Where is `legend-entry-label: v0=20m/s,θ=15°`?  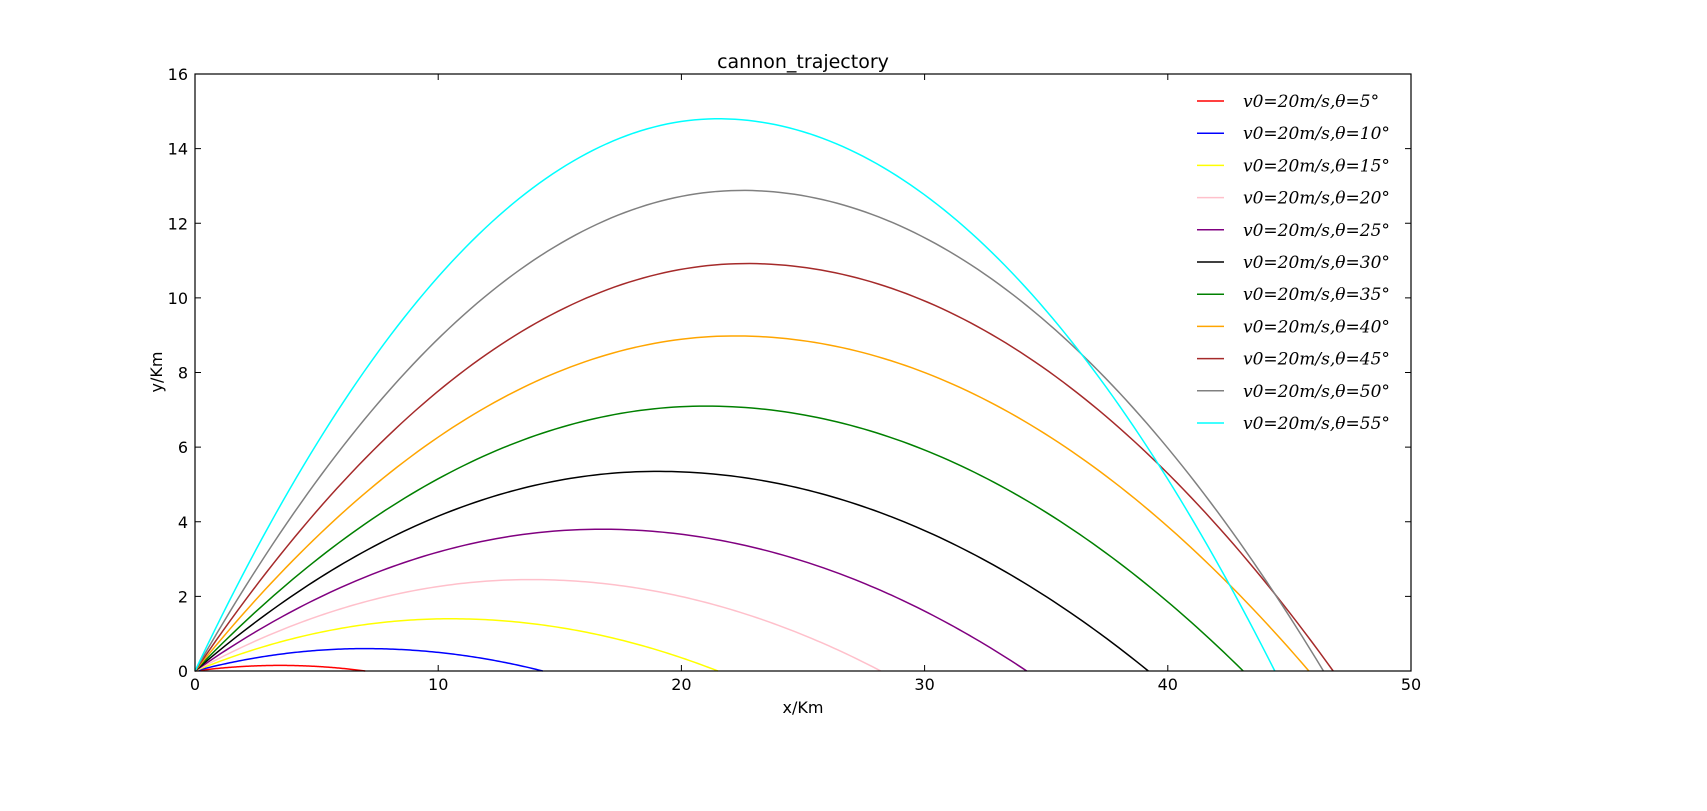
legend-entry-label: v0=20m/s,θ=15° is located at coordinates (1316, 166).